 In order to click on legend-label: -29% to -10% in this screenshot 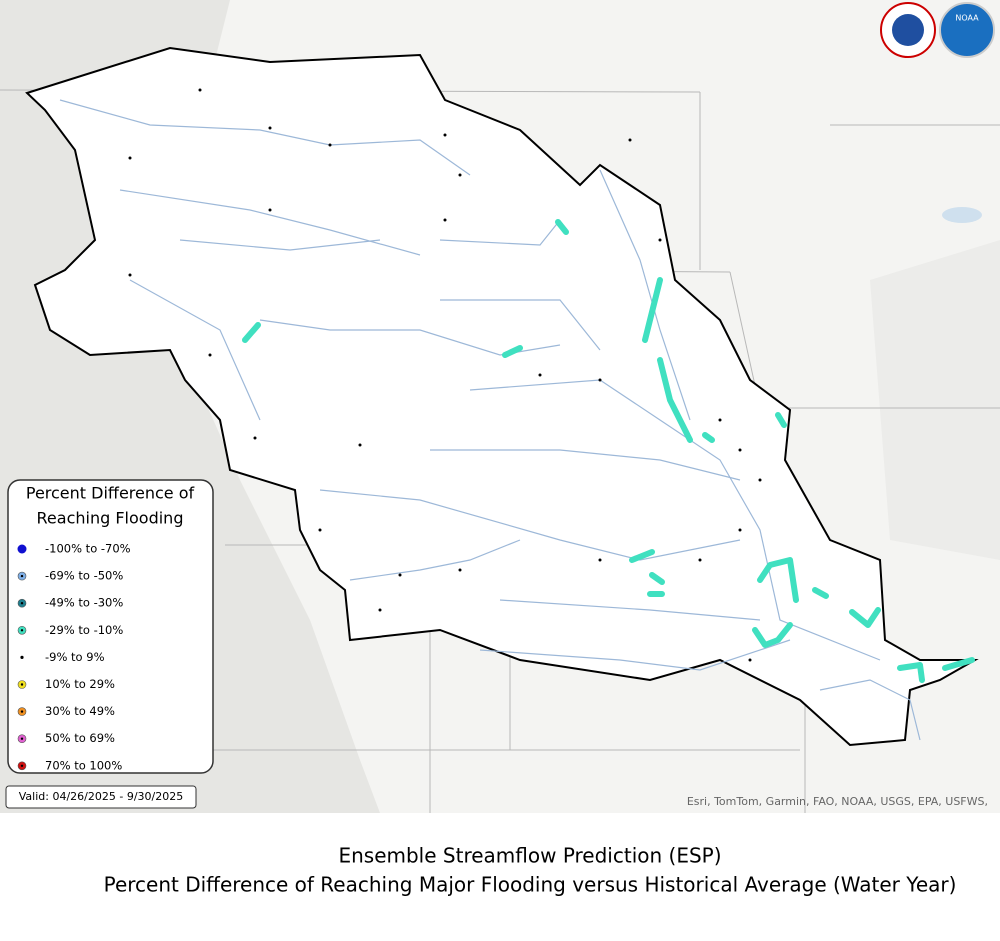, I will do `click(84, 630)`.